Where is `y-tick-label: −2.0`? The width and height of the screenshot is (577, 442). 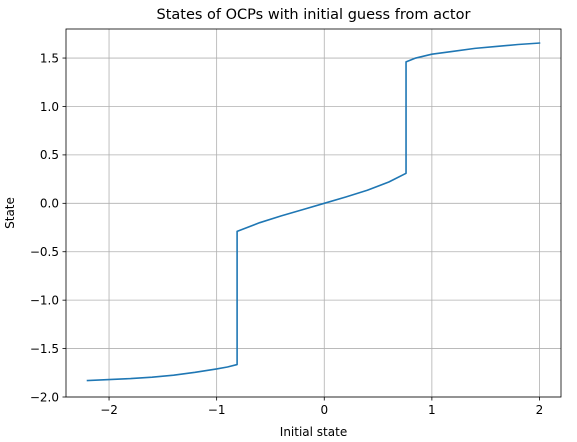
y-tick-label: −2.0 is located at coordinates (44, 397).